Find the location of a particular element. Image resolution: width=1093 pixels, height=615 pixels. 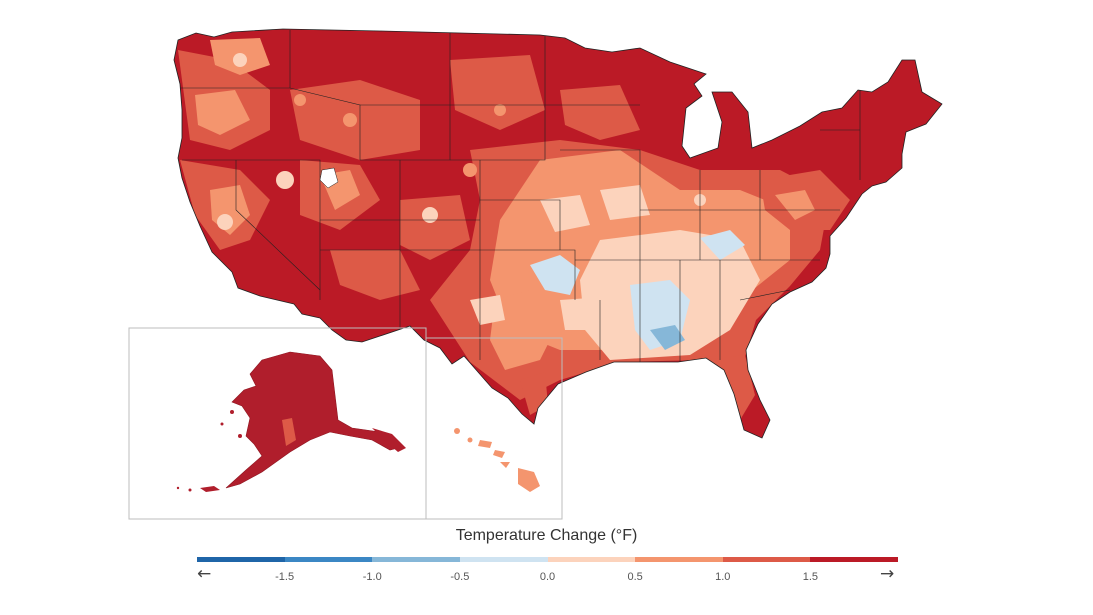

legend-tick-label: 0.0 is located at coordinates (547, 577).